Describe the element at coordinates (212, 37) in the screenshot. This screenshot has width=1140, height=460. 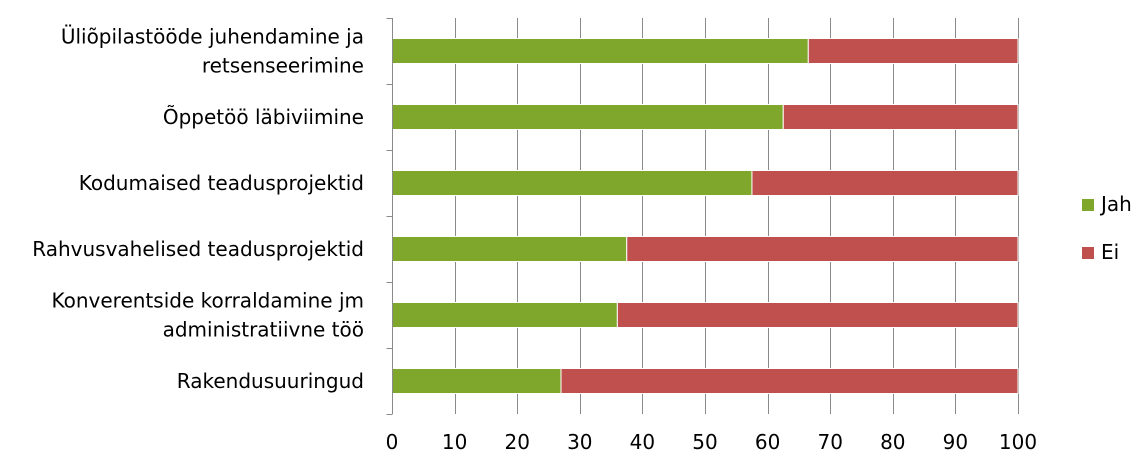
I see `category-label: Üliõpilastööde juhendamine ja` at that location.